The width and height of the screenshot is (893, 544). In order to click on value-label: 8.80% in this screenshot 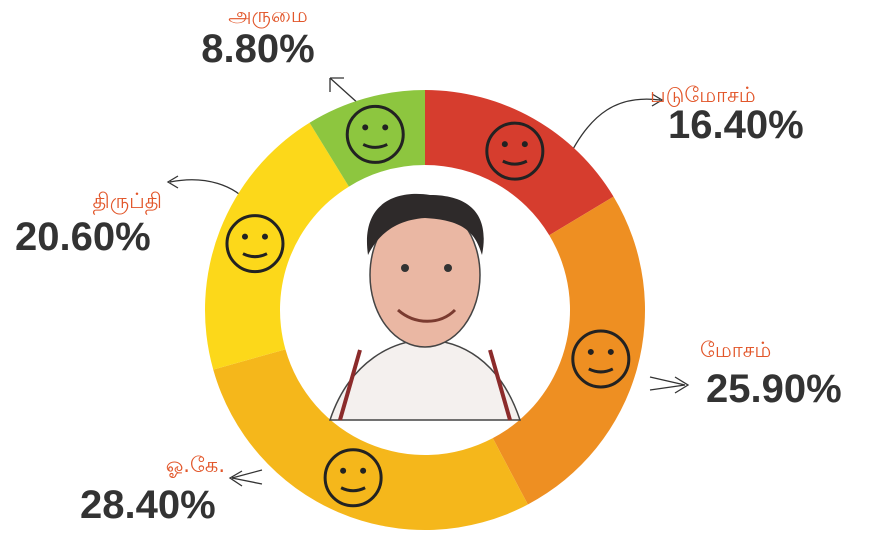, I will do `click(257, 49)`.